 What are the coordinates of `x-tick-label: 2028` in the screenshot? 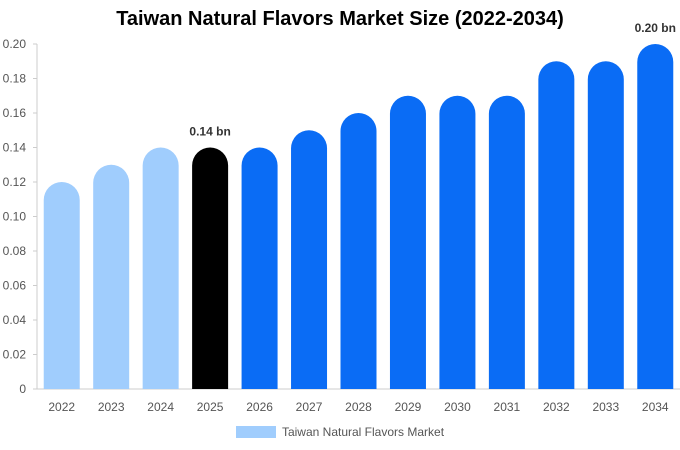 It's located at (358, 407).